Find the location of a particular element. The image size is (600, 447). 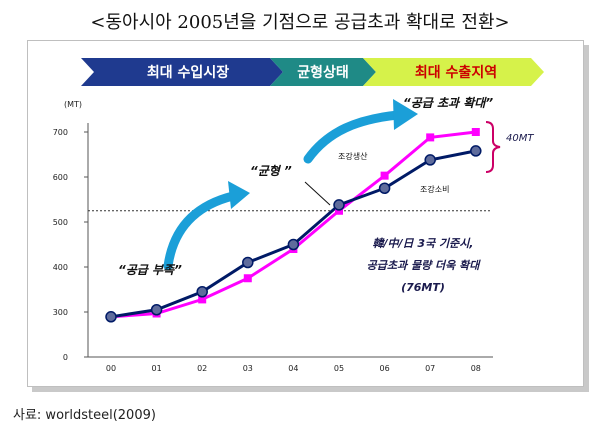

x-tick-label: 00 is located at coordinates (111, 368).